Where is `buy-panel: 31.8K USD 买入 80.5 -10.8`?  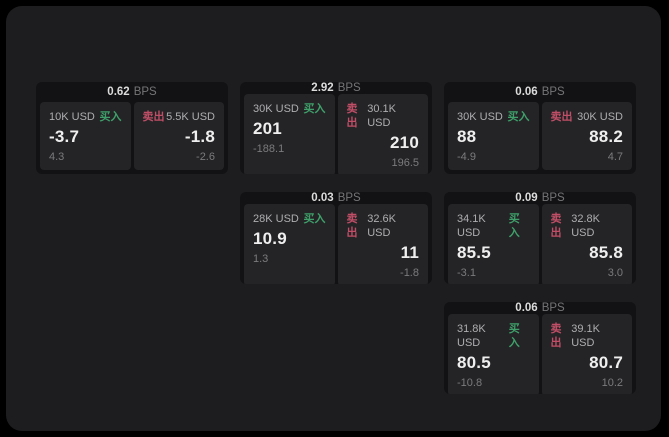
buy-panel: 31.8K USD 买入 80.5 -10.8 is located at coordinates (493, 354).